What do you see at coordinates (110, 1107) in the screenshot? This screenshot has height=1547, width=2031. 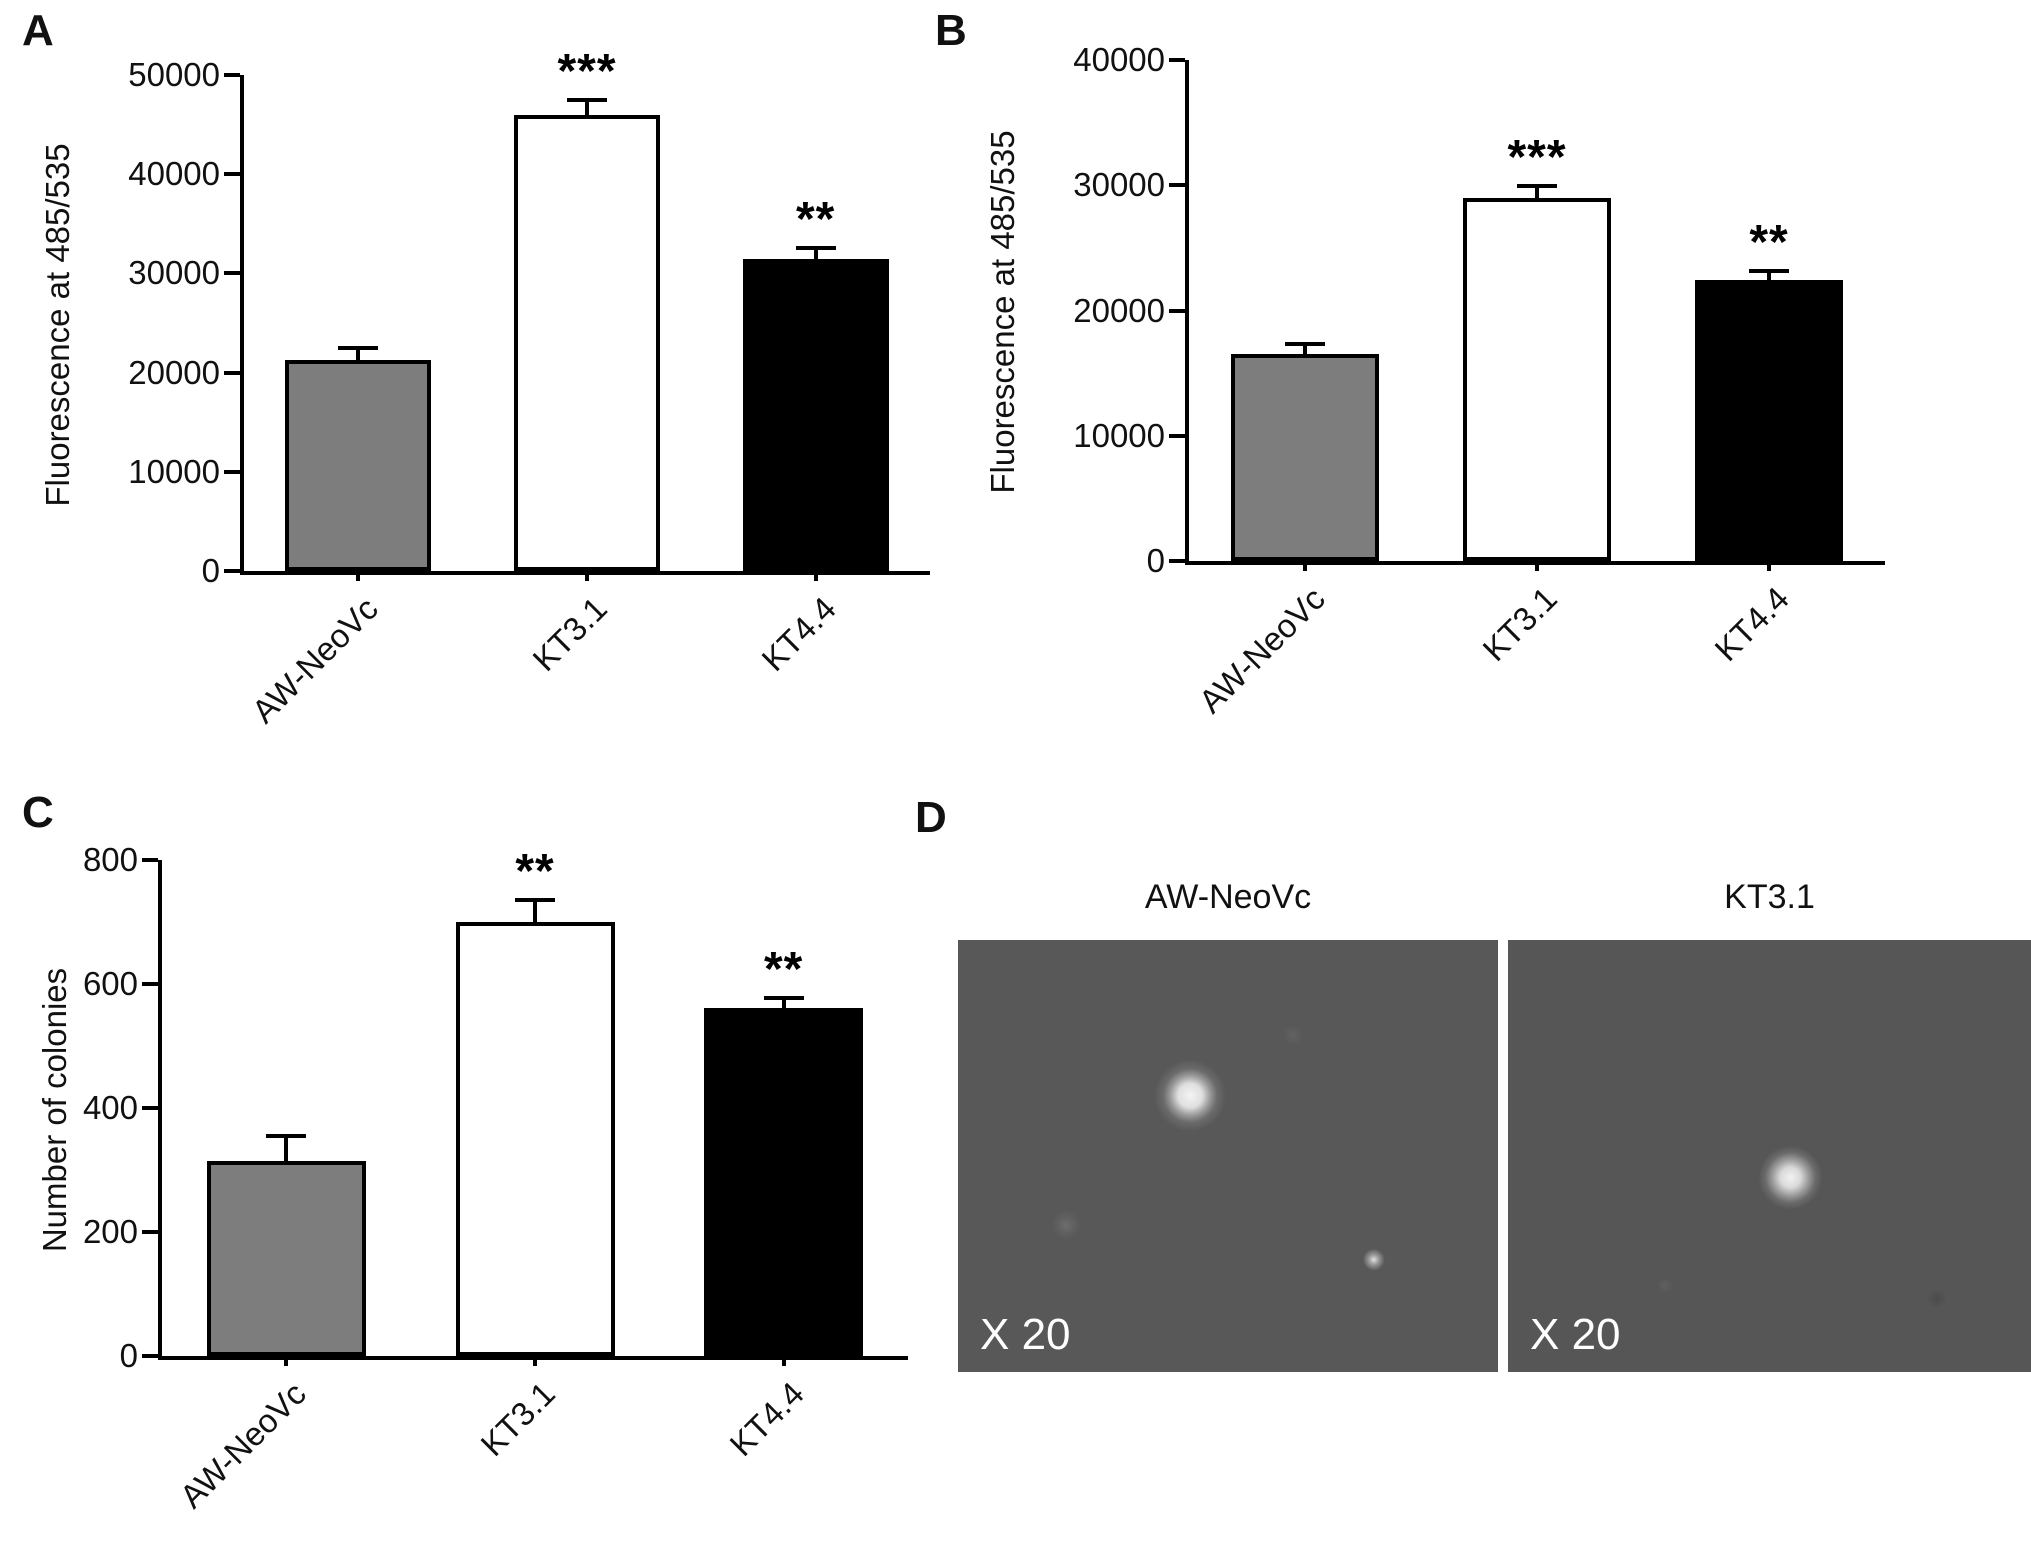 I see `y-tick-label: 400` at bounding box center [110, 1107].